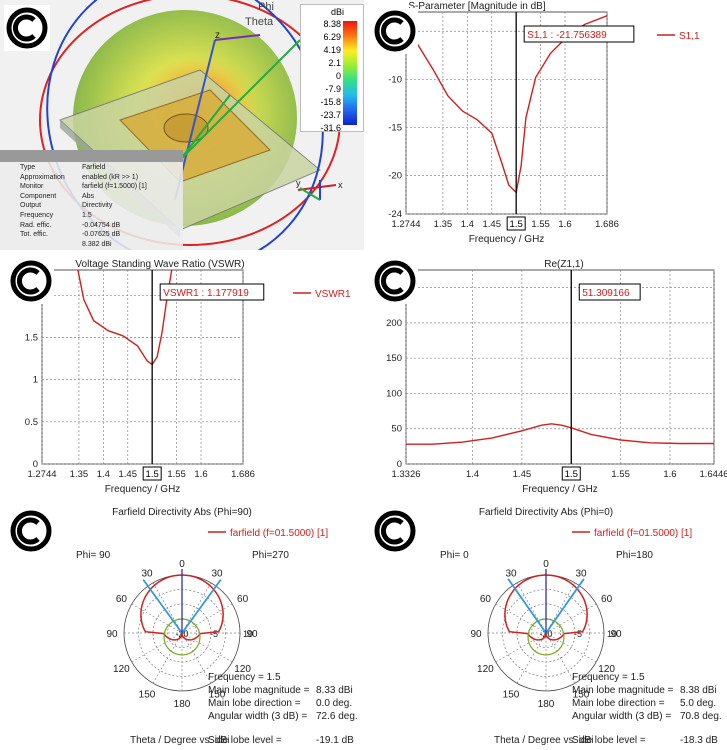  What do you see at coordinates (334, 63) in the screenshot?
I see `colorbar-label: 2.1` at bounding box center [334, 63].